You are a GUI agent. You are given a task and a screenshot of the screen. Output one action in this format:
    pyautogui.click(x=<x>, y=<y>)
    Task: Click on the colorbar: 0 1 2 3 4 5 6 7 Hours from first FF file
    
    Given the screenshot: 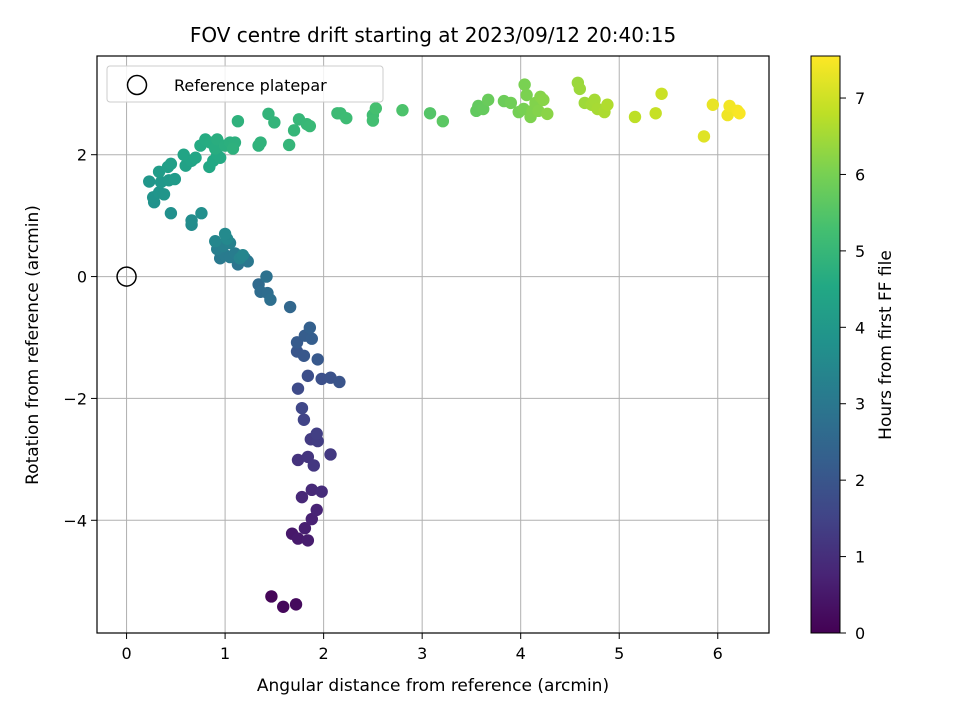 What is the action you would take?
    pyautogui.click(x=853, y=349)
    